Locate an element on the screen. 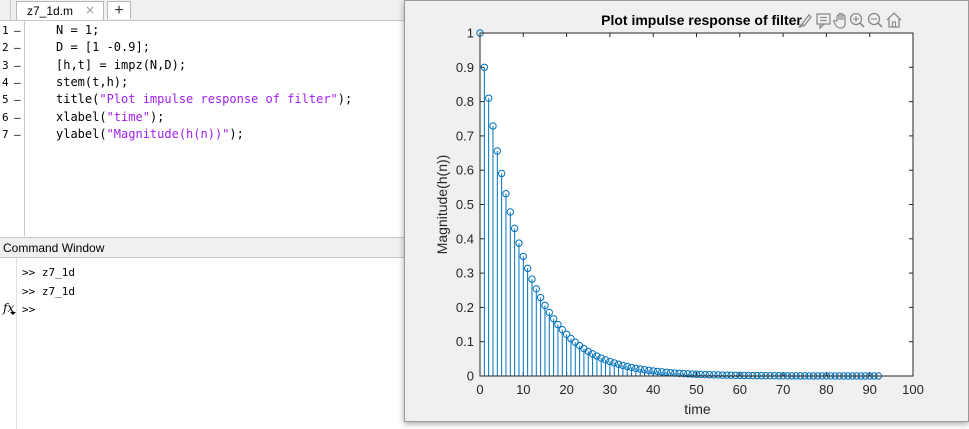  code-line: 3– [h,t] = impz(N,D); is located at coordinates (484, 65).